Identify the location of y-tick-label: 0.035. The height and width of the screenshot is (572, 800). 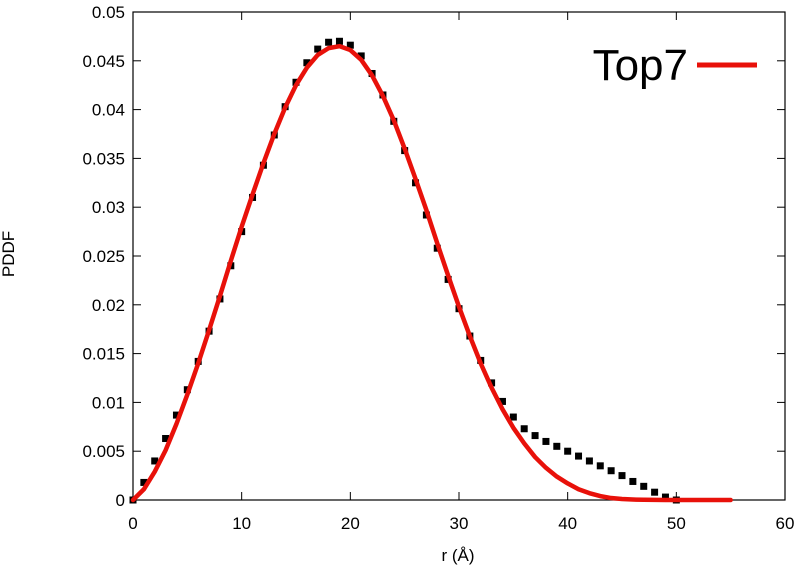
(103, 158).